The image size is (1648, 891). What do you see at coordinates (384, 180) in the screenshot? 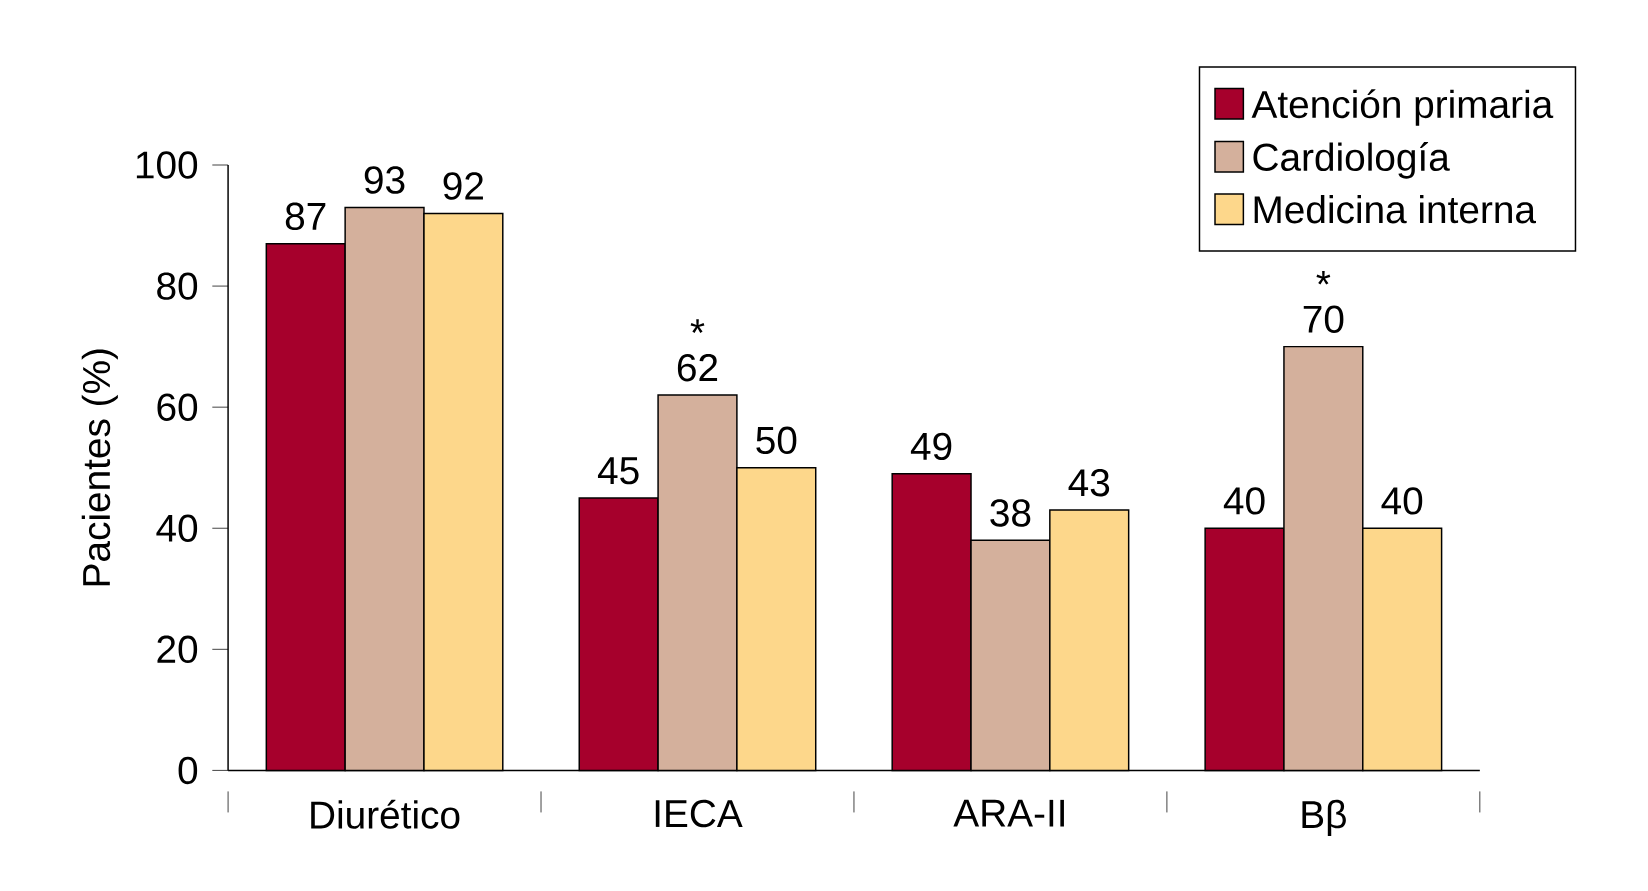
I see `data-label: 93` at bounding box center [384, 180].